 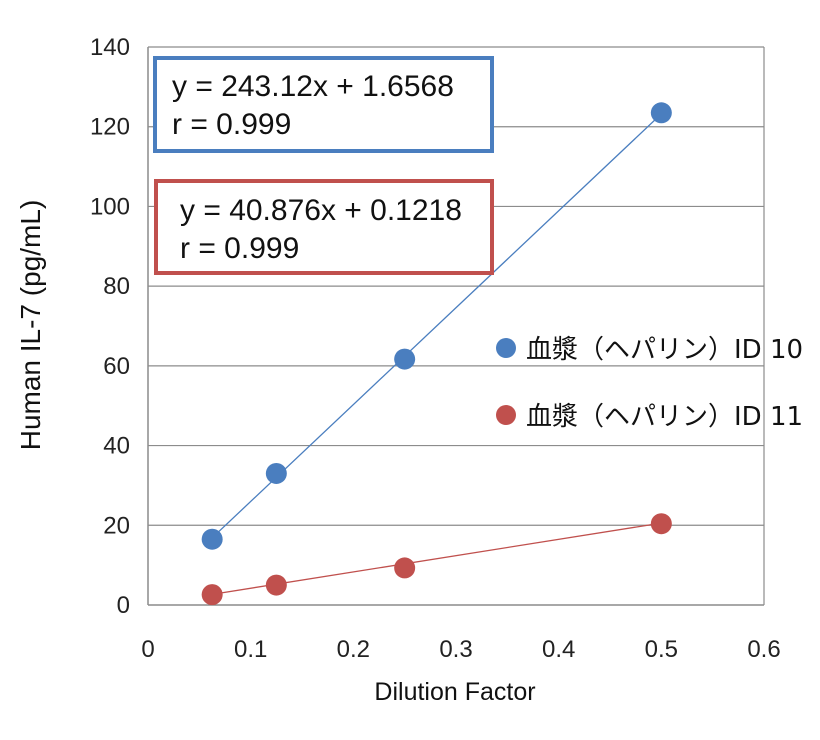 I want to click on y-tick-label: 100, so click(x=110, y=206).